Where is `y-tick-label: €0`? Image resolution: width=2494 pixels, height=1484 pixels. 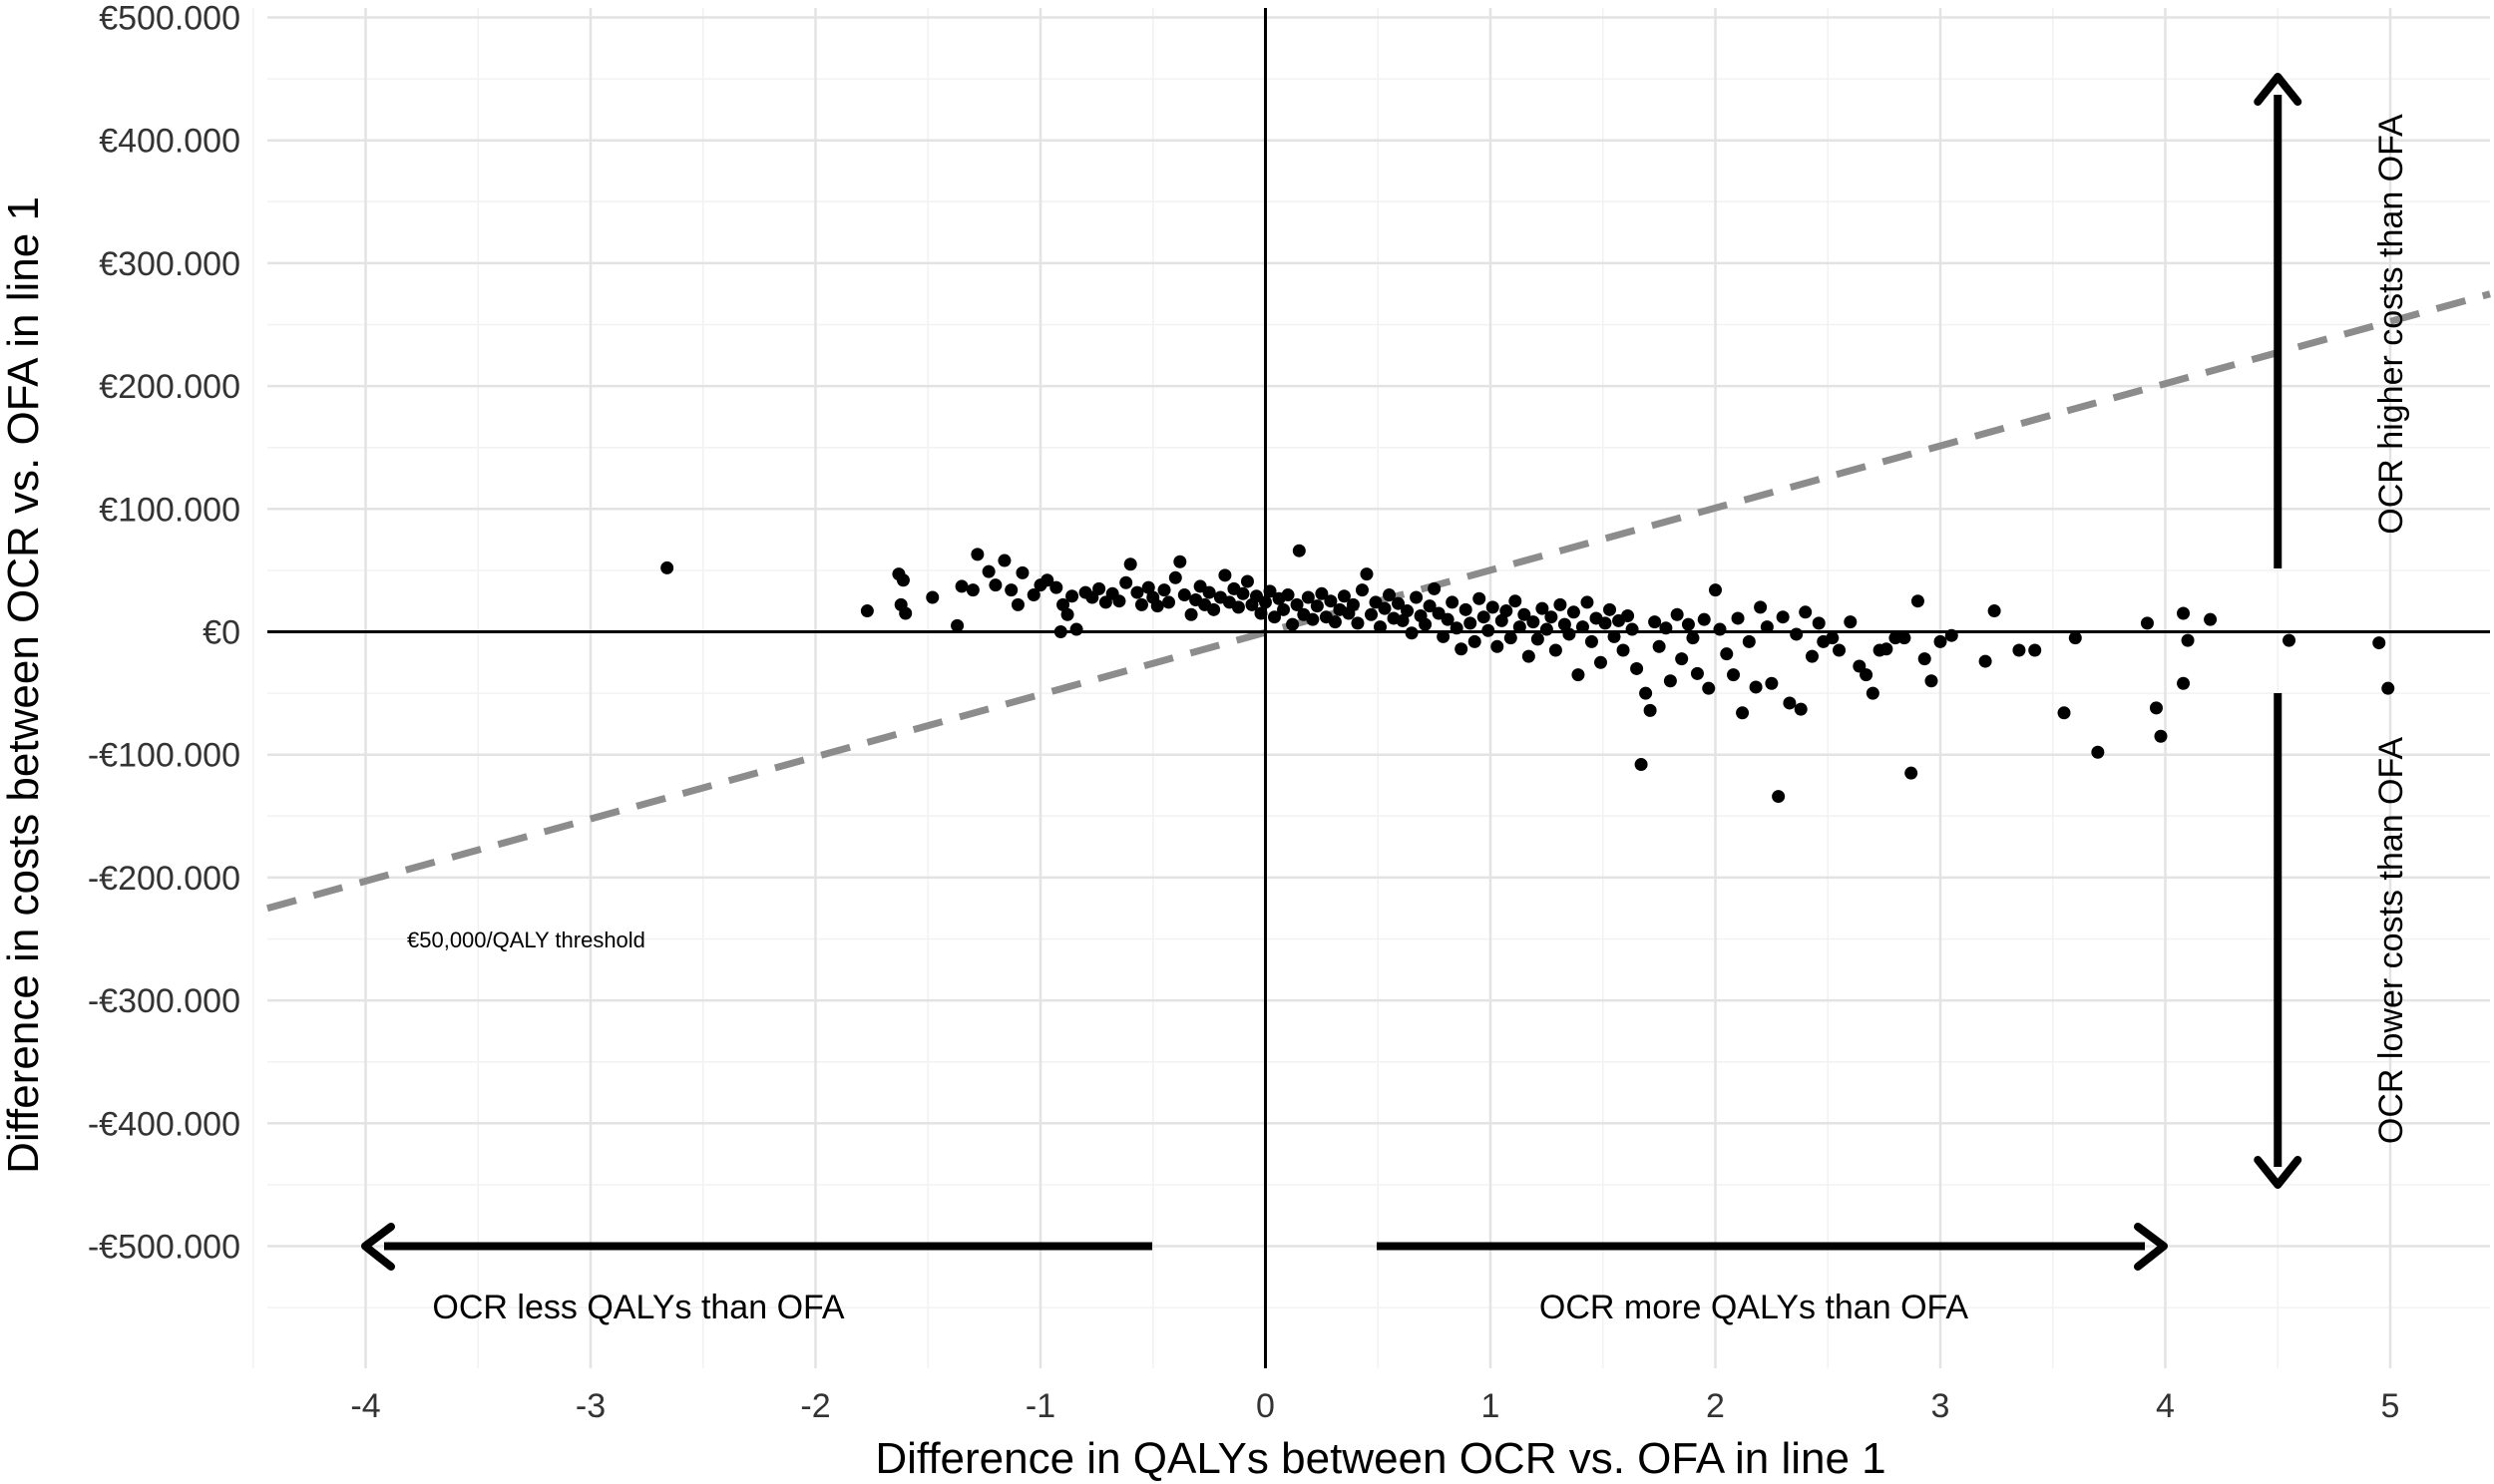 y-tick-label: €0 is located at coordinates (221, 633).